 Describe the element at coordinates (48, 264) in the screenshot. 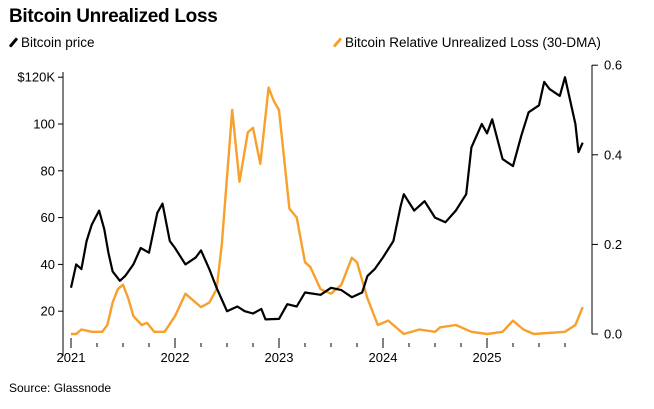

I see `left-axis-tick-label: 40` at that location.